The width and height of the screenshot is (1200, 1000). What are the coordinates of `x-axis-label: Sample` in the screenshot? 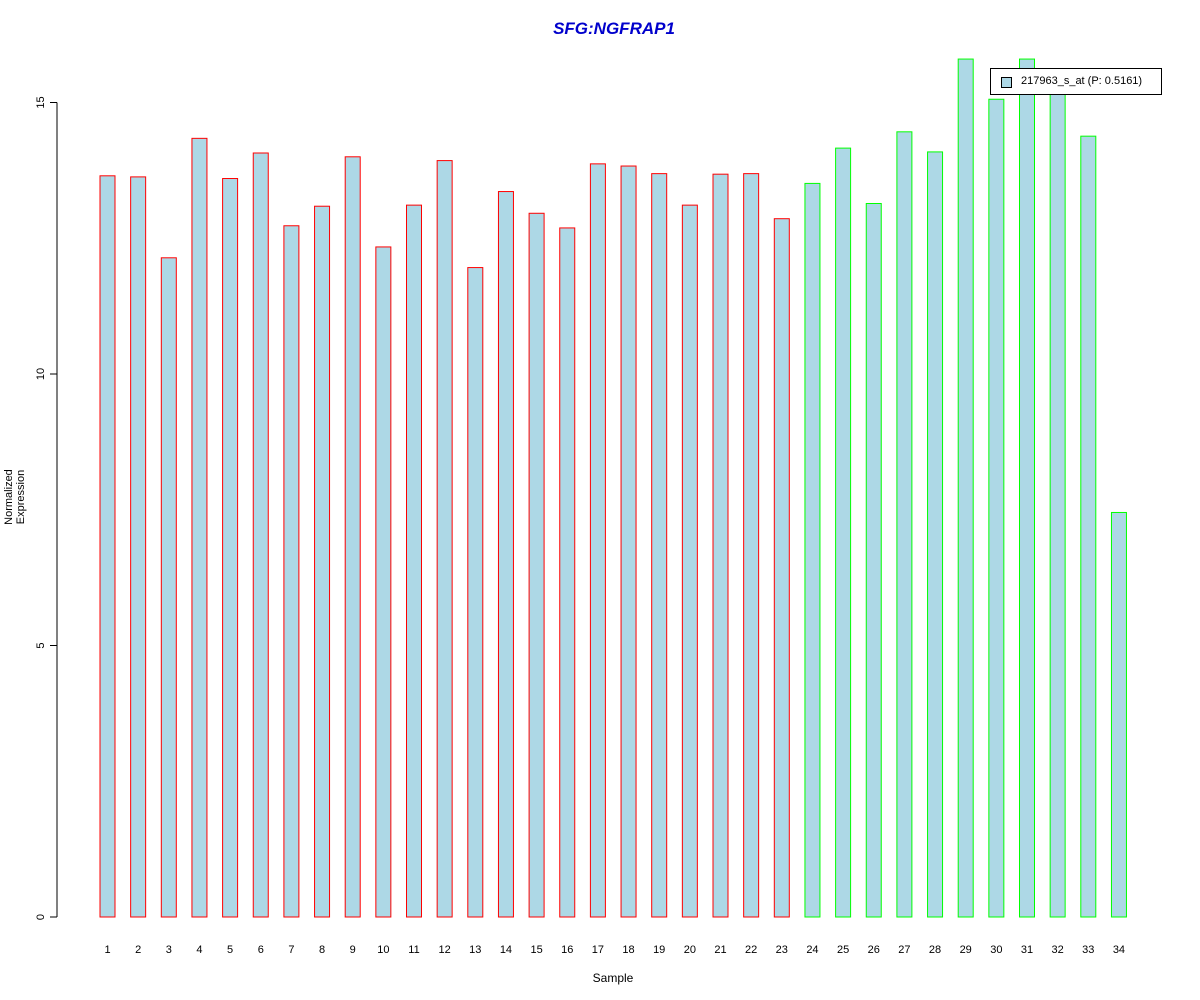 It's located at (613, 978).